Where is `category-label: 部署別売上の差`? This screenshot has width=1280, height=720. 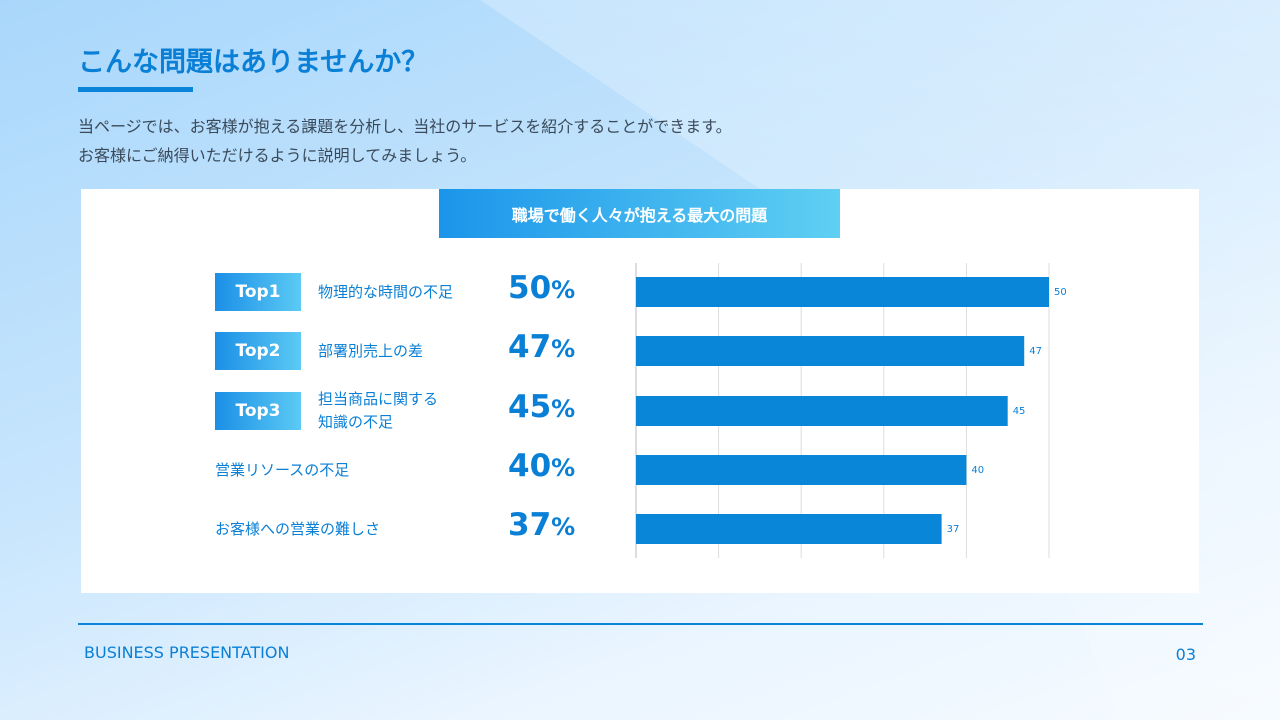 category-label: 部署別売上の差 is located at coordinates (371, 350).